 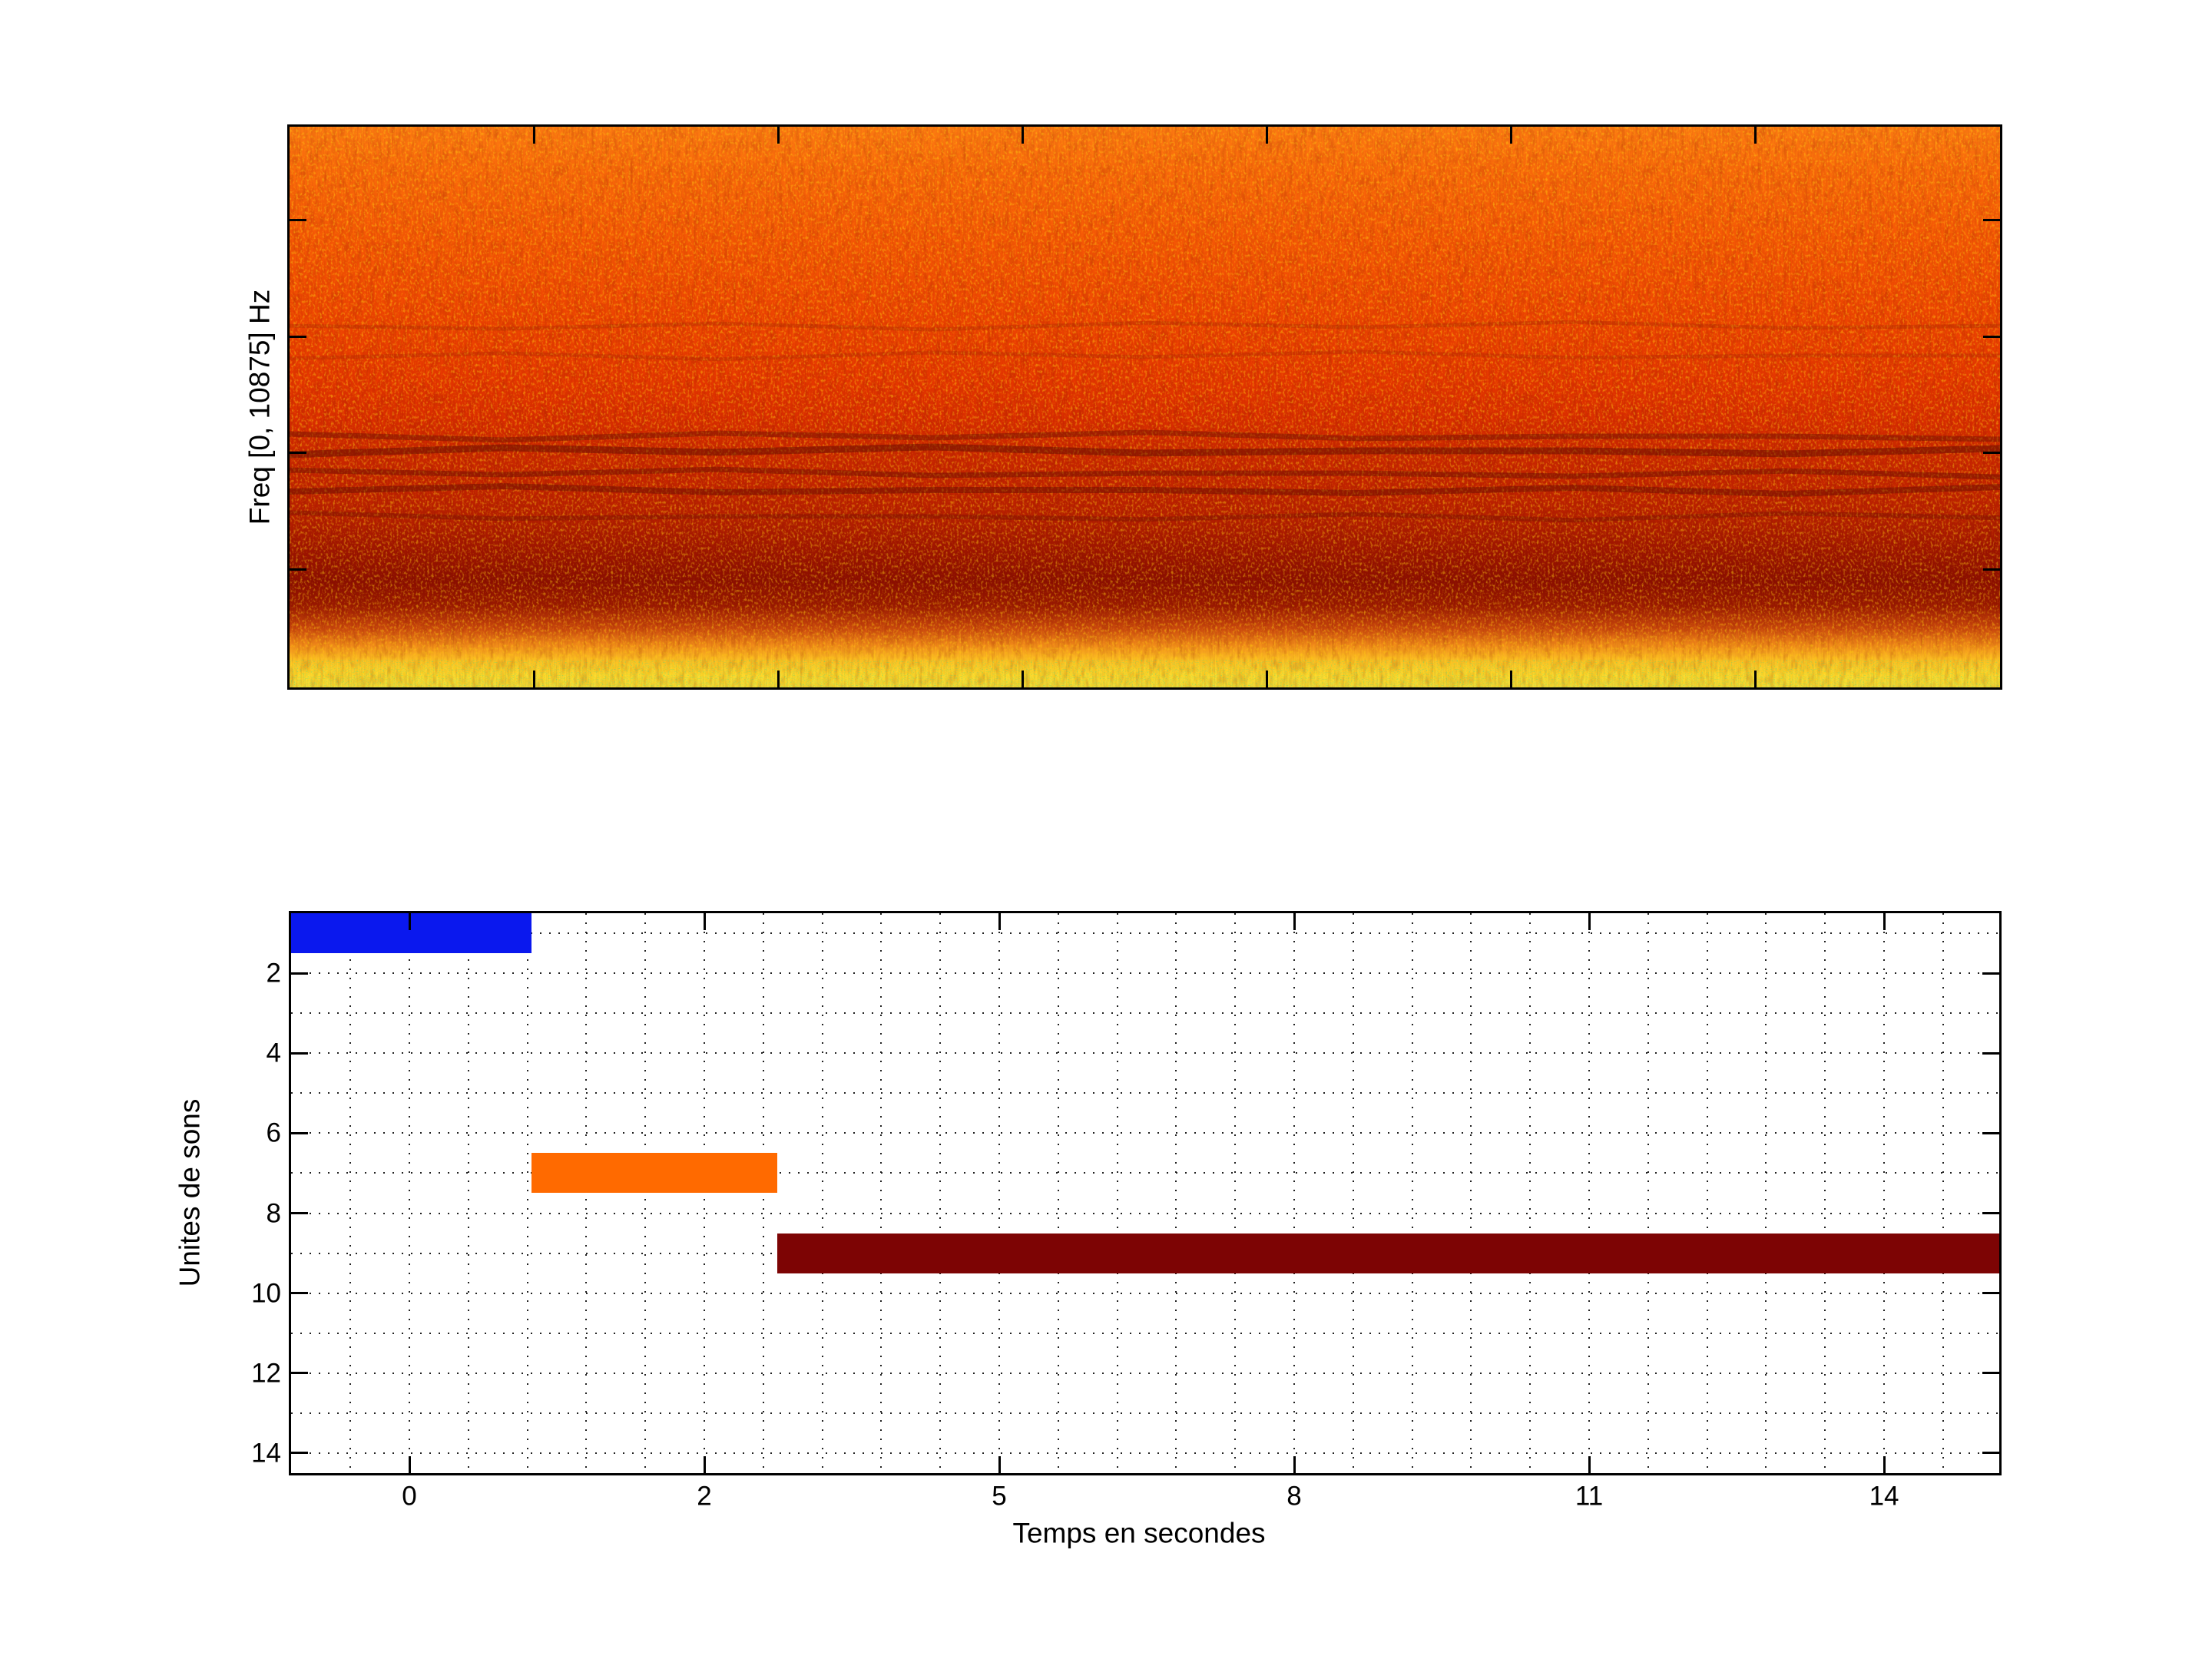 I want to click on x-tick-label: 8, so click(x=1294, y=1497).